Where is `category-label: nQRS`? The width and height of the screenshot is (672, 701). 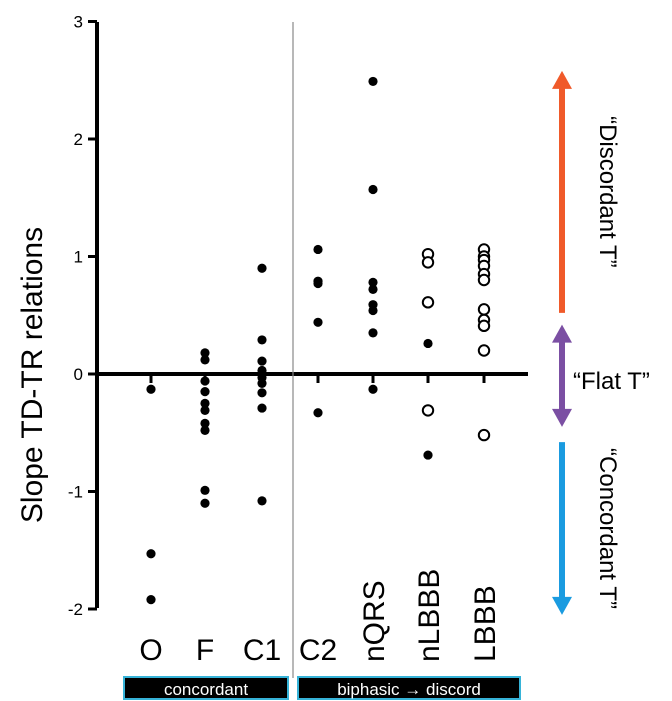
category-label: nQRS is located at coordinates (374, 621).